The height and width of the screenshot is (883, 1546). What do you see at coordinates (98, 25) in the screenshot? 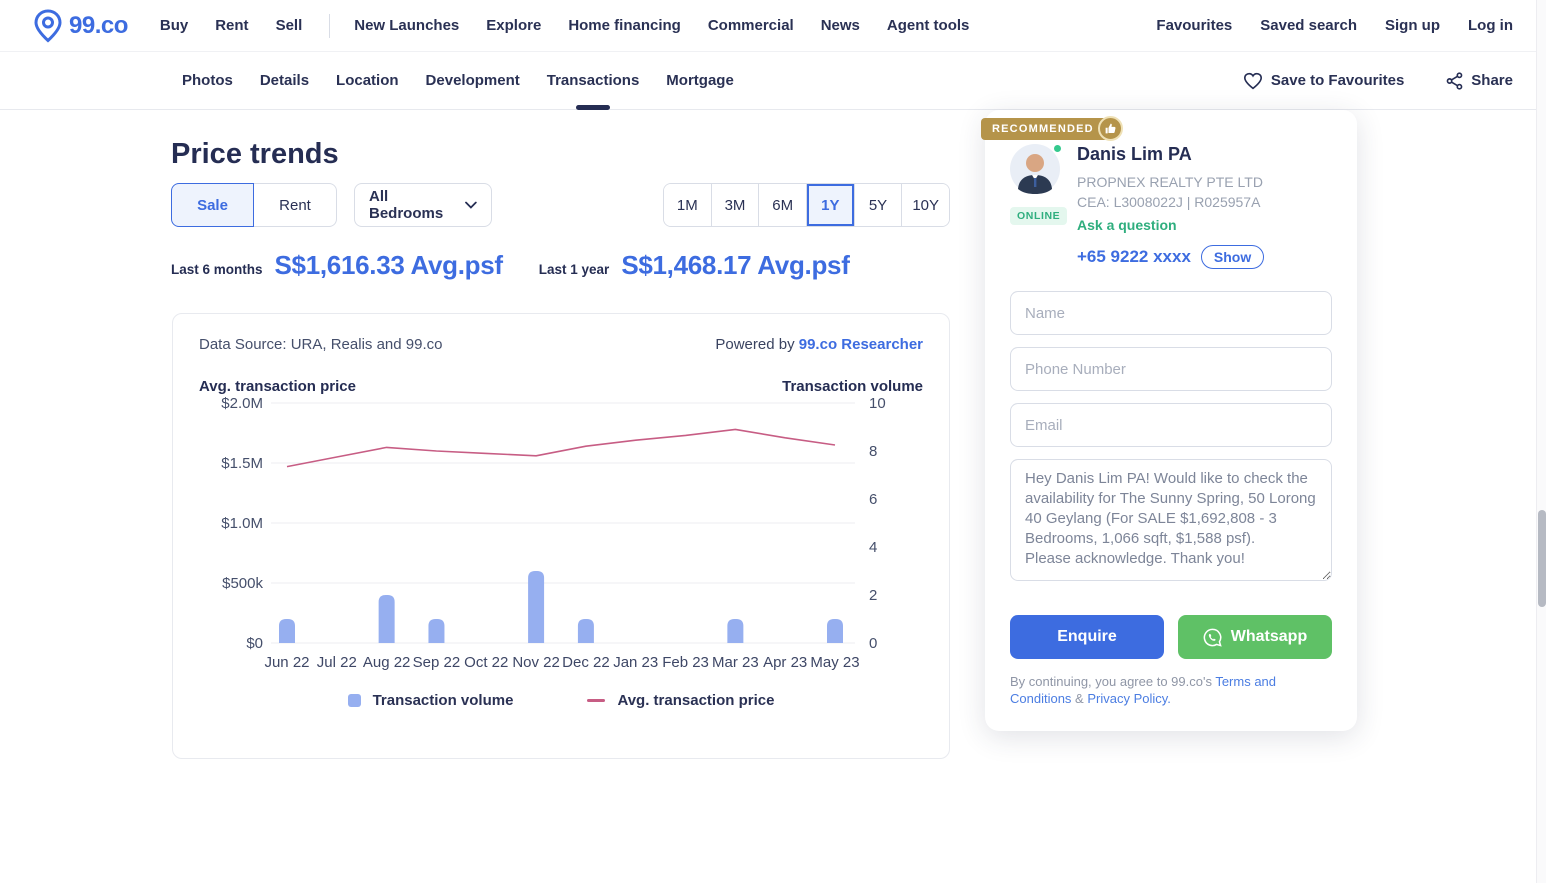
I see `logo-text: 99.co` at bounding box center [98, 25].